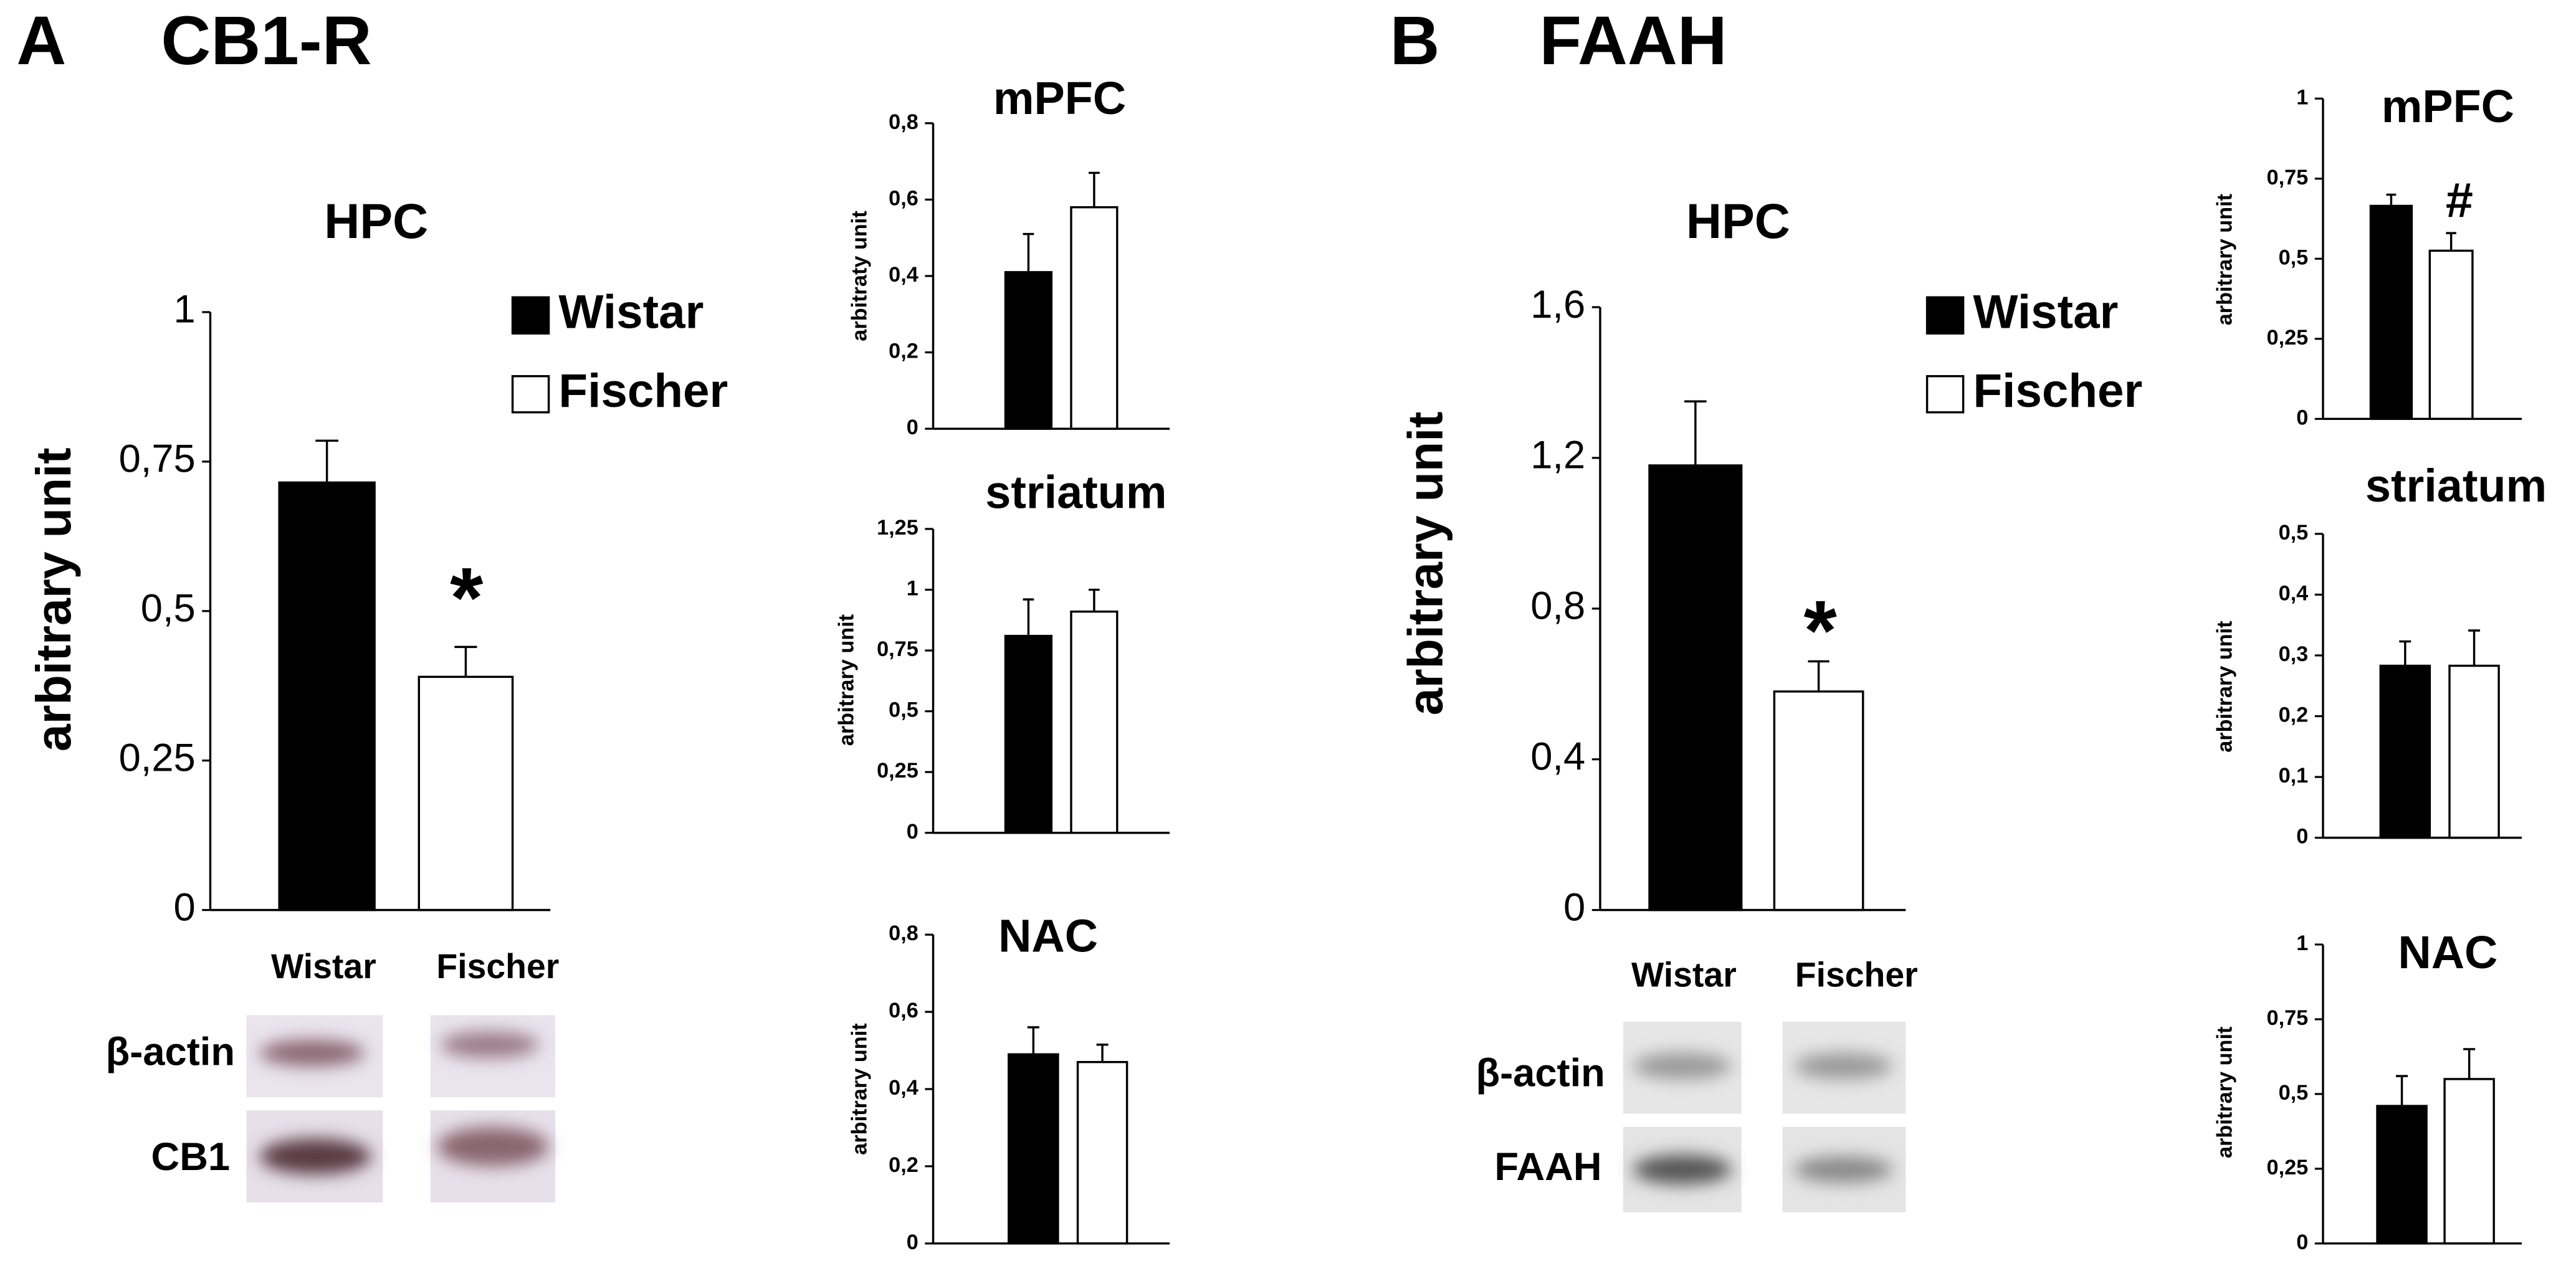  Describe the element at coordinates (1547, 1167) in the screenshot. I see `blot-row-label: FAAH` at that location.